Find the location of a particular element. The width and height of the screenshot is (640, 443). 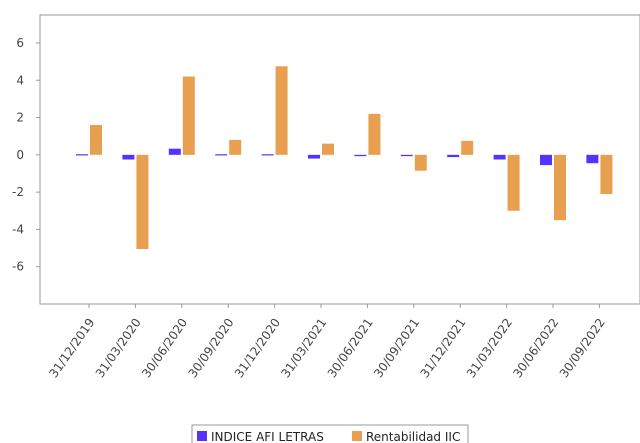

x-tick-label: 31/03/2022 is located at coordinates (489, 348).